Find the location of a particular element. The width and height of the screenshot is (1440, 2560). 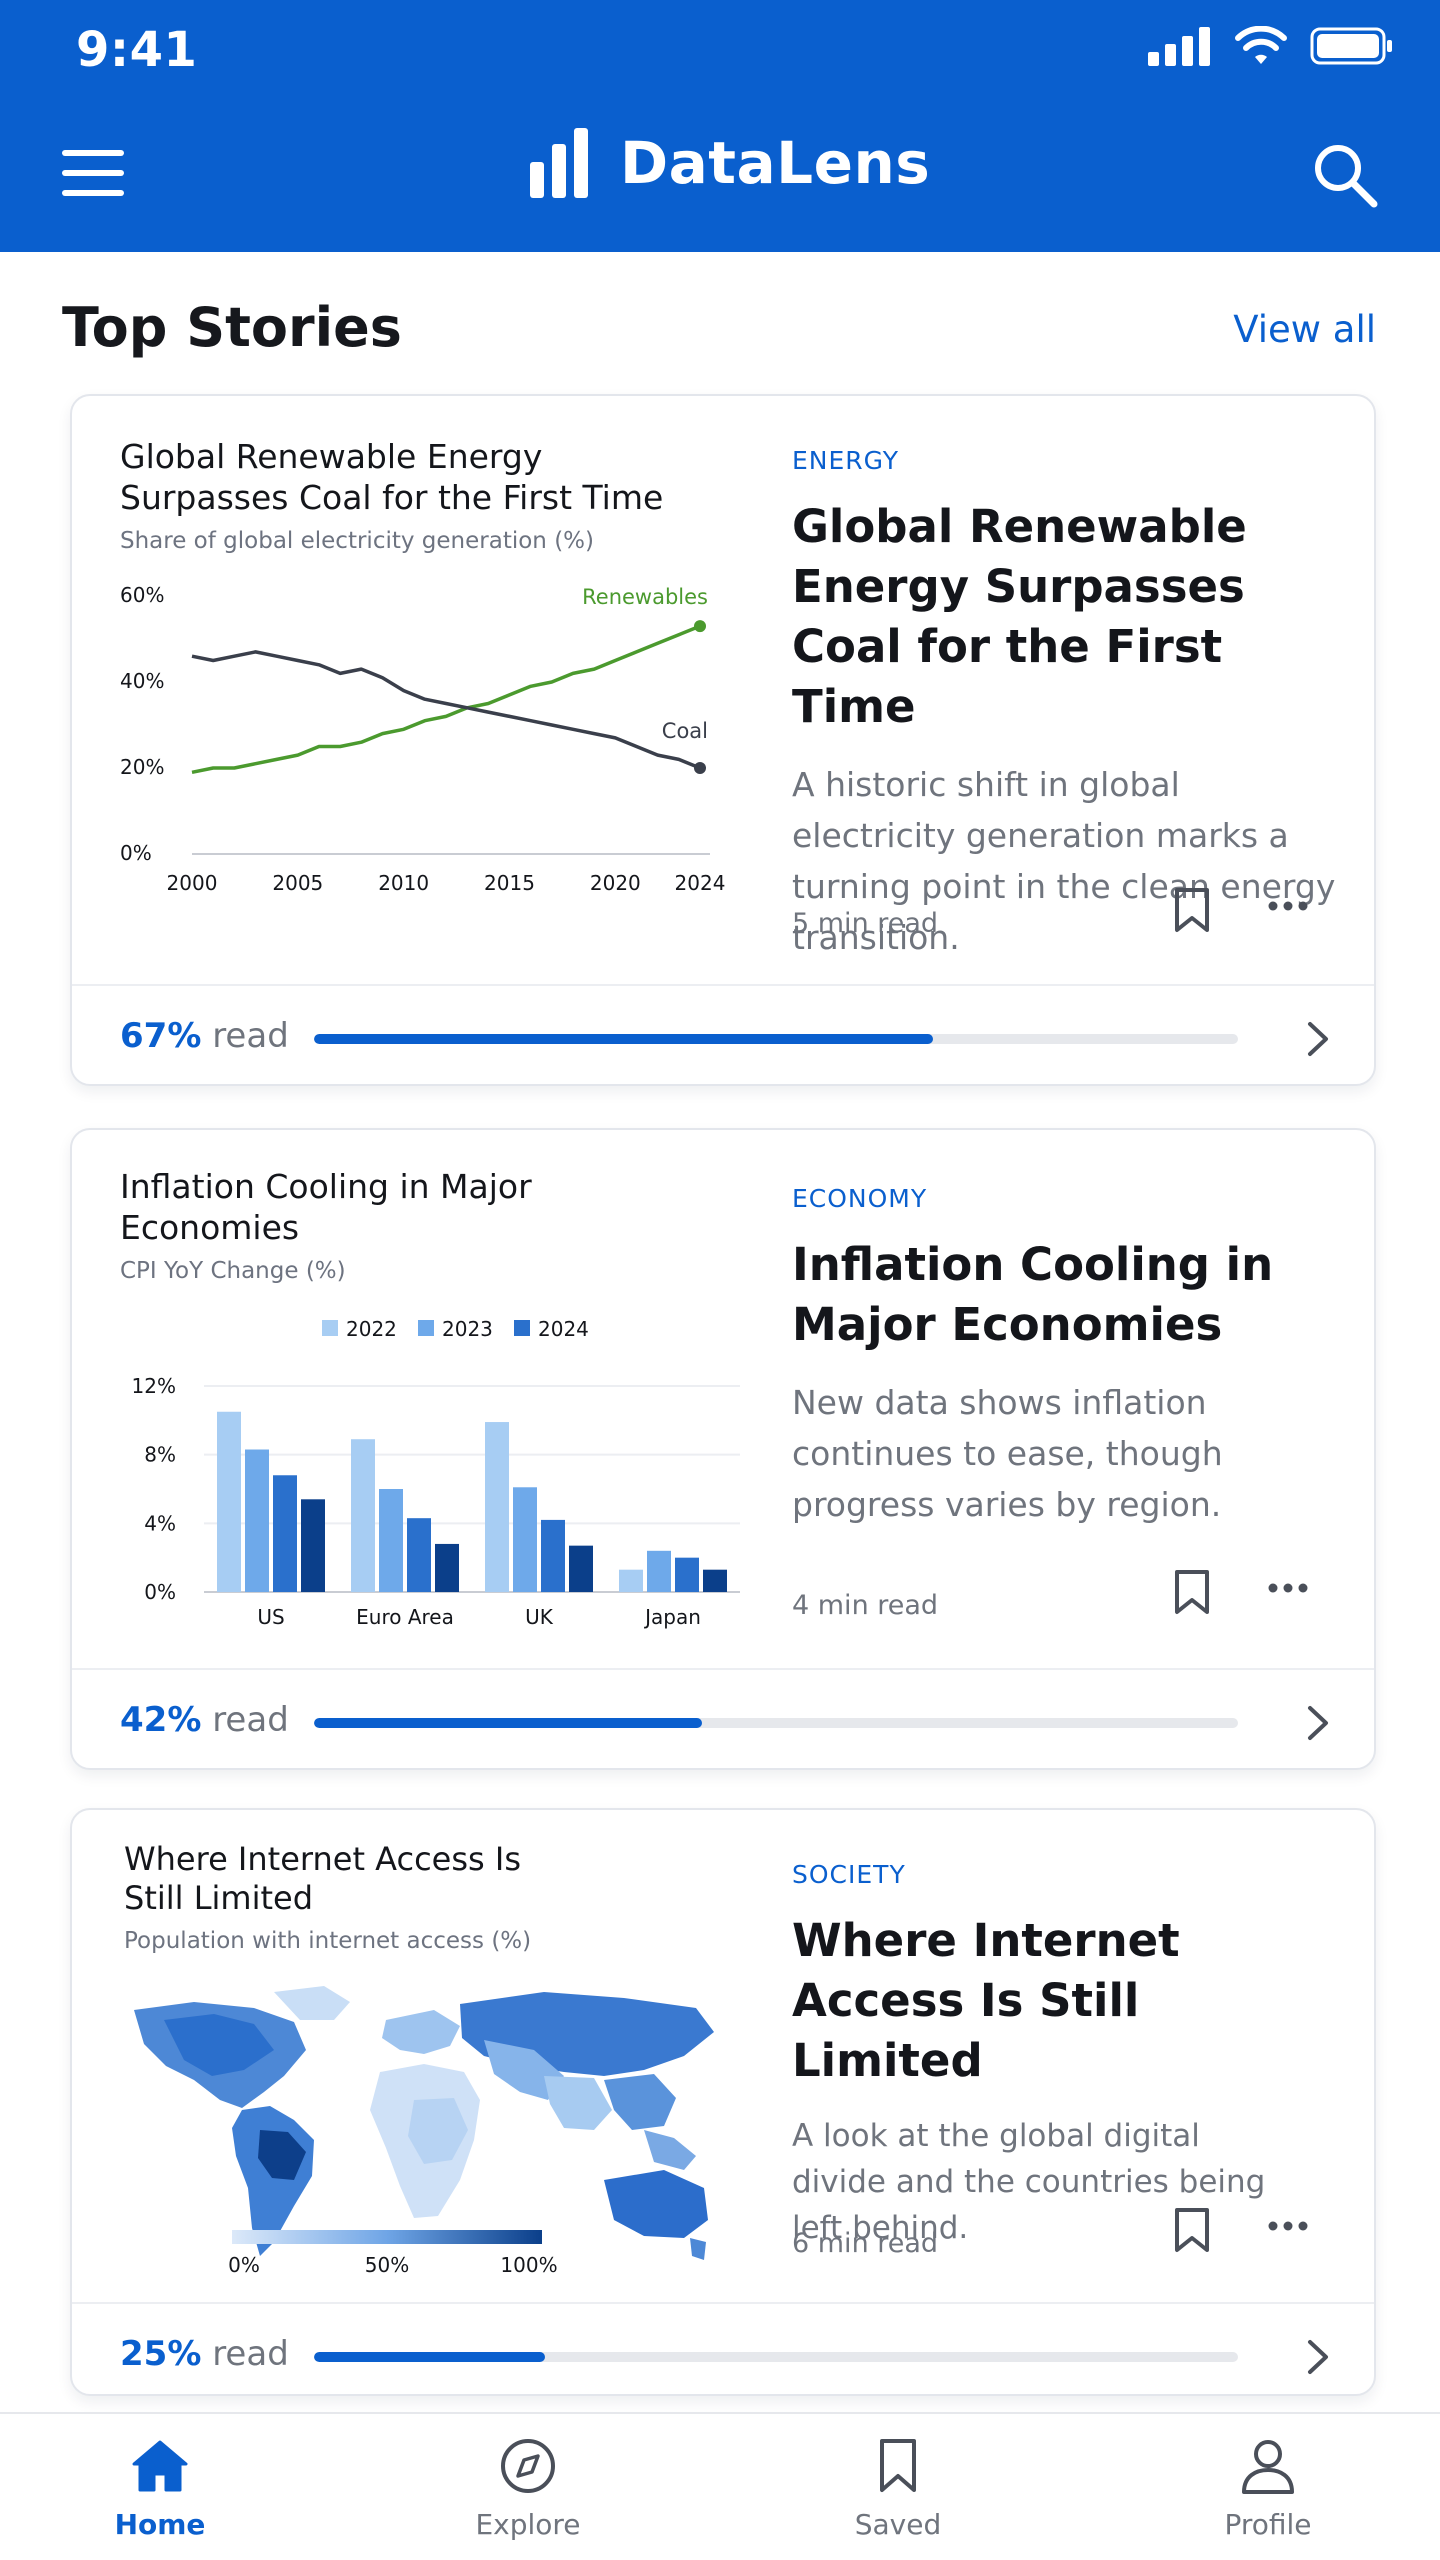

x-tick-label: 2020 is located at coordinates (615, 883).